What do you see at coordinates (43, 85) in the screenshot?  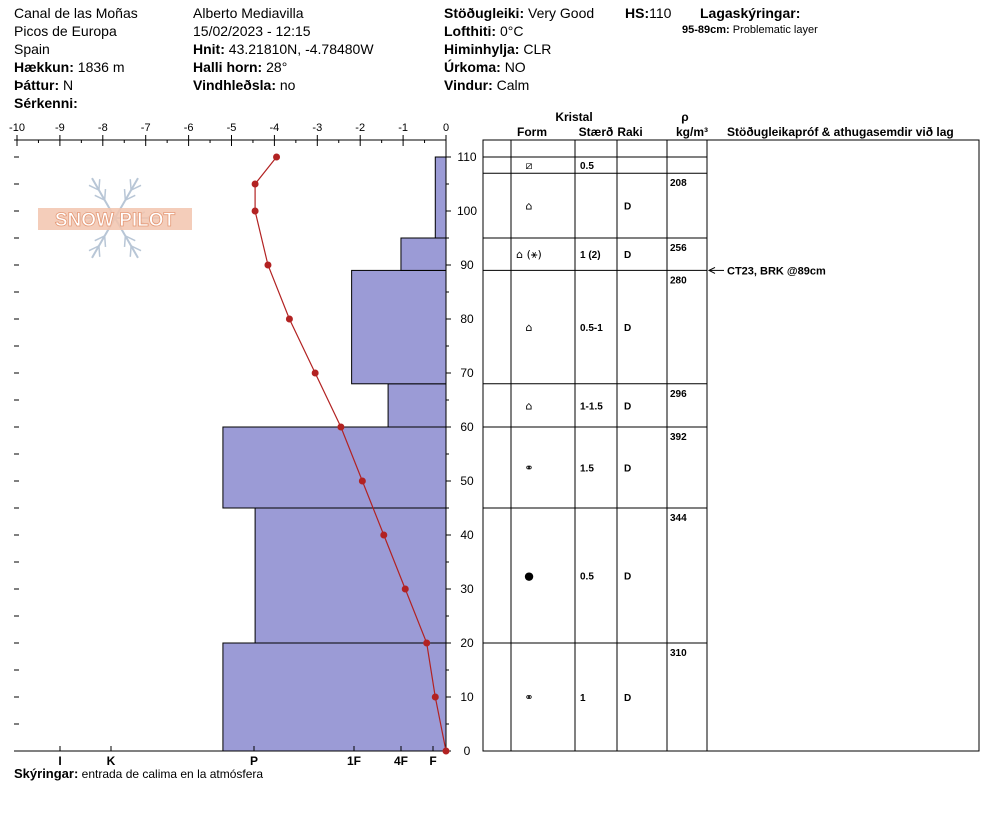 I see `aspect: Þáttur: N` at bounding box center [43, 85].